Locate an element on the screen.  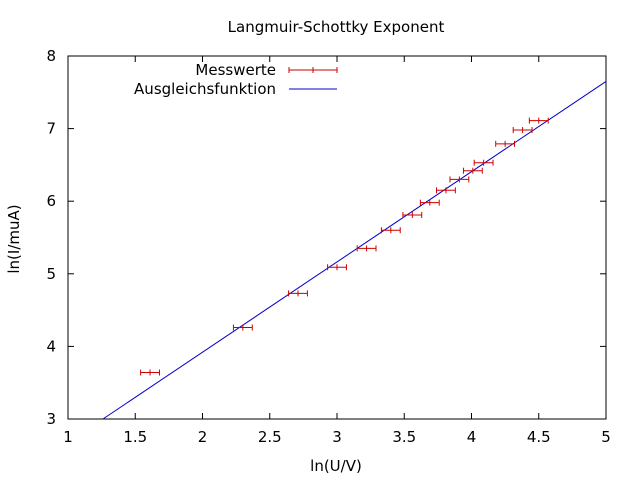
x-tick-label: 1.5 is located at coordinates (135, 437).